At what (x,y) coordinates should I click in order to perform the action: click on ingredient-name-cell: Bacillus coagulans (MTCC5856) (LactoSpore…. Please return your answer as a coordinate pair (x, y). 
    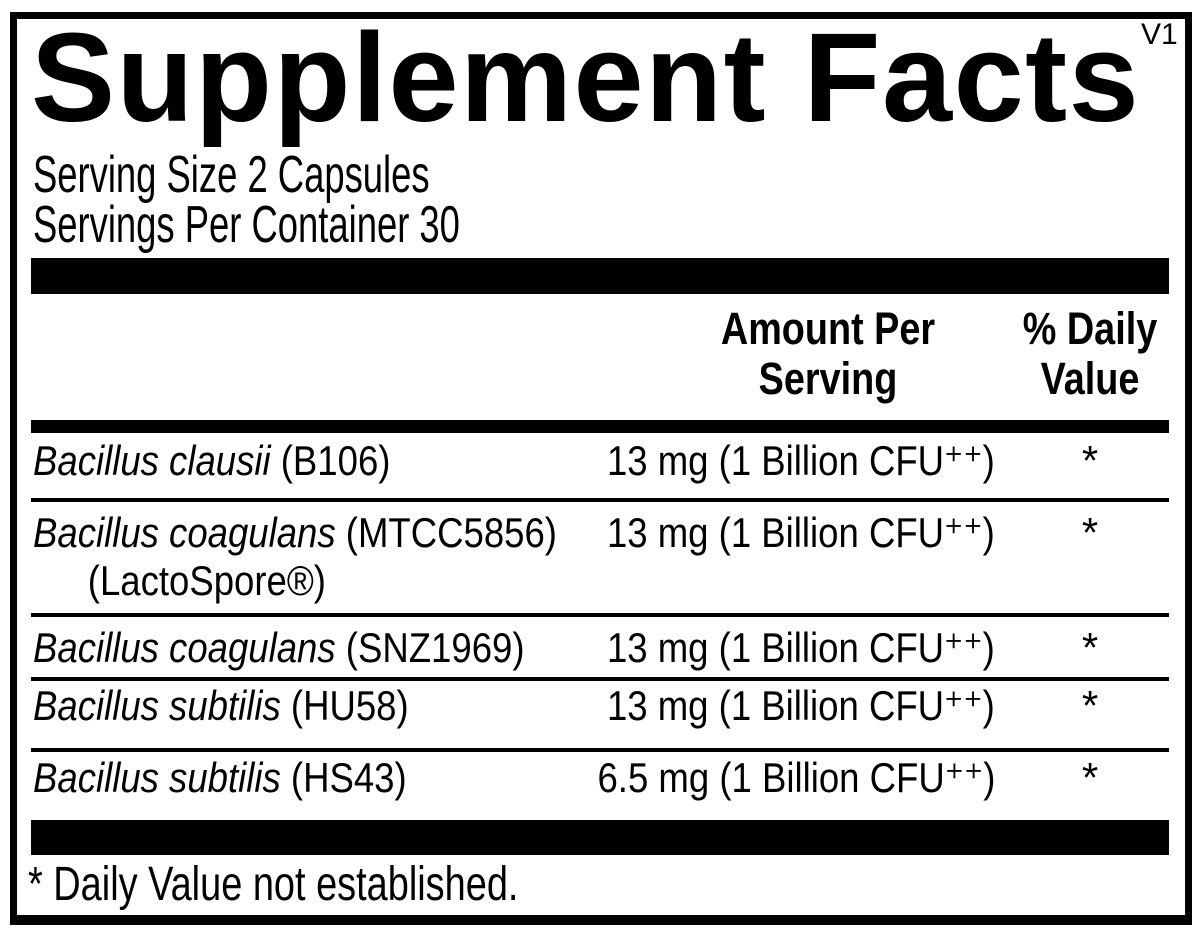
    Looking at the image, I should click on (601, 557).